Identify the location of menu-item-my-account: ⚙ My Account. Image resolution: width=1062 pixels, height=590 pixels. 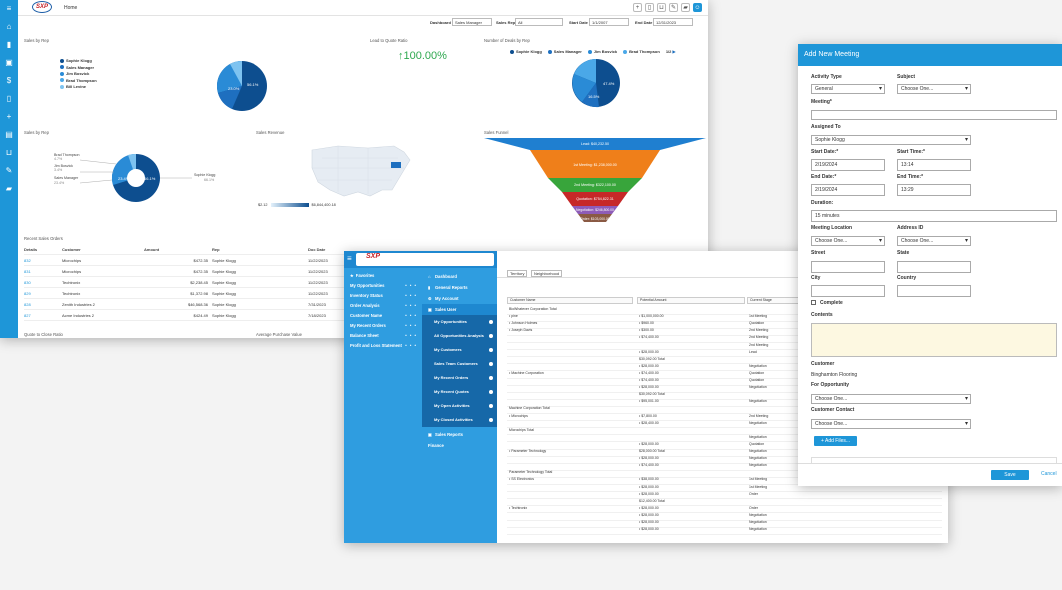
(459, 298).